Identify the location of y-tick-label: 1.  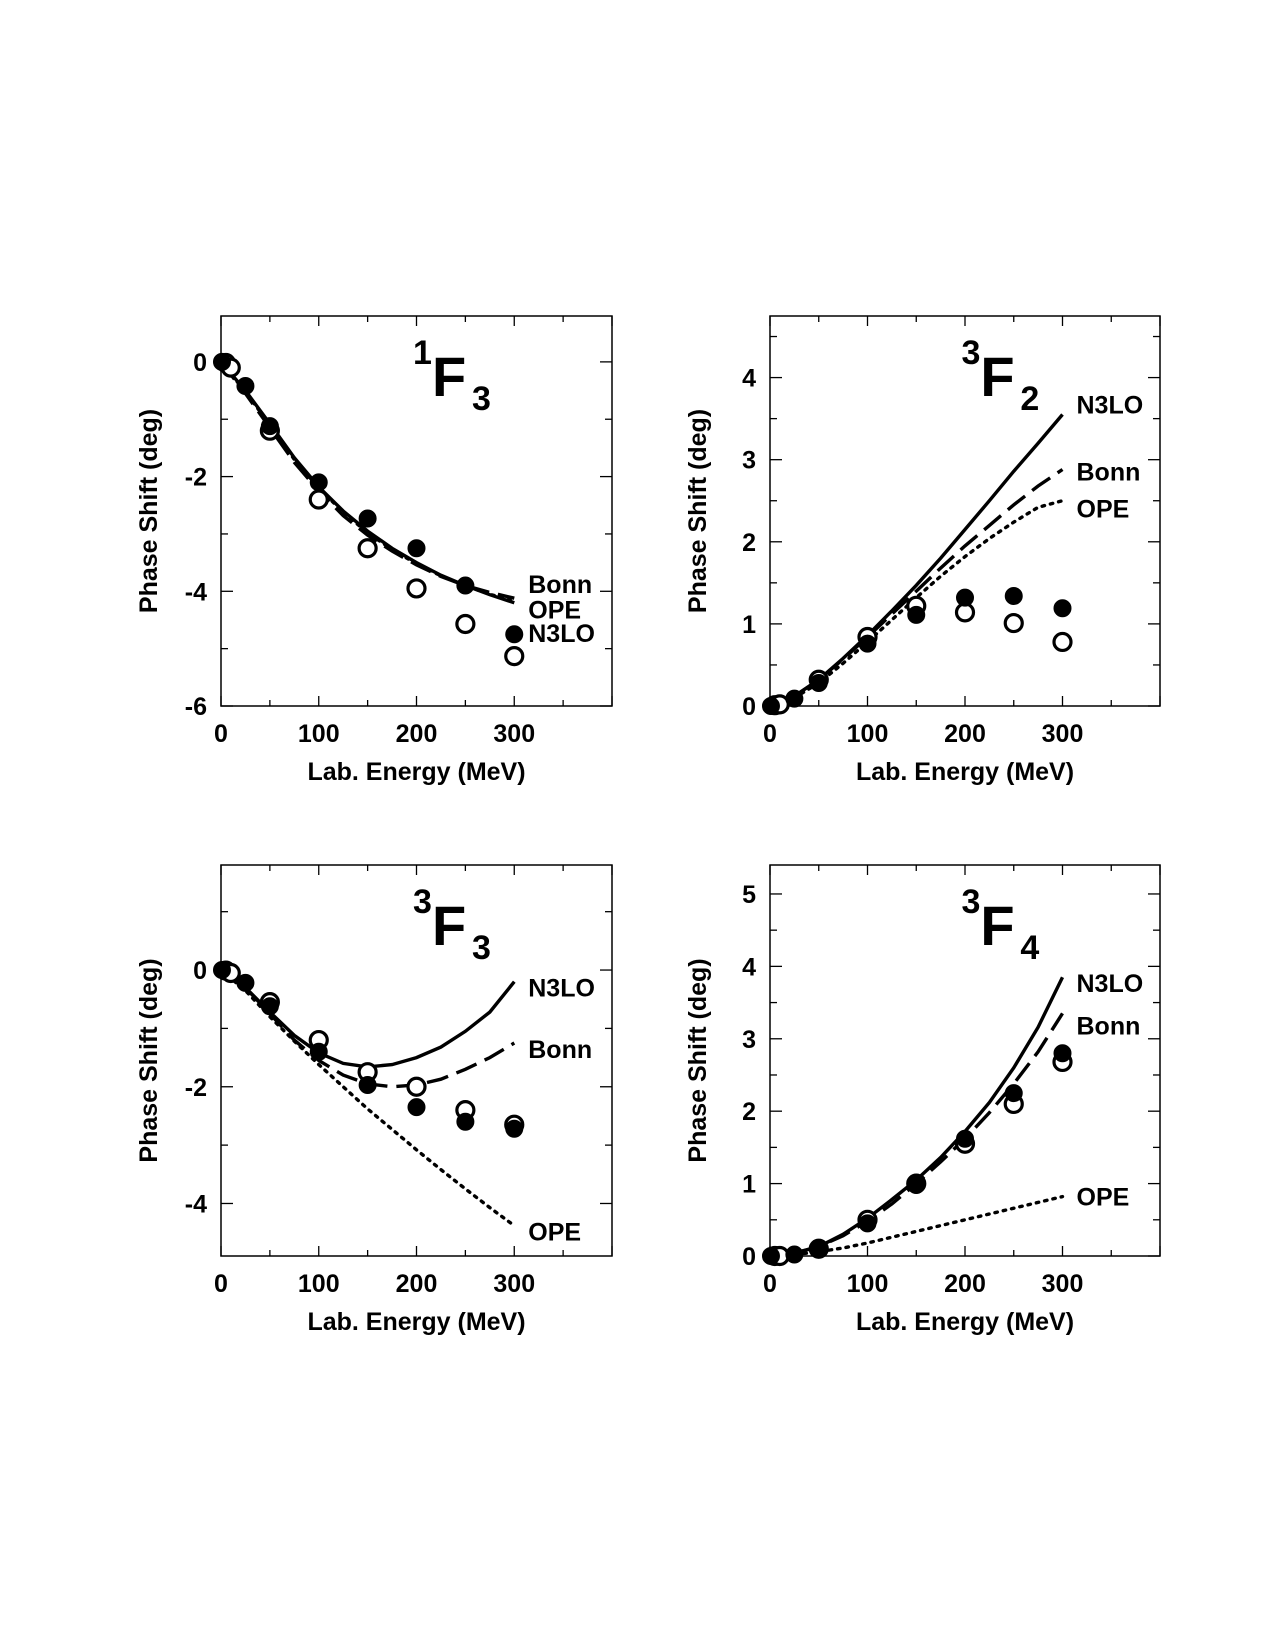
(749, 1185).